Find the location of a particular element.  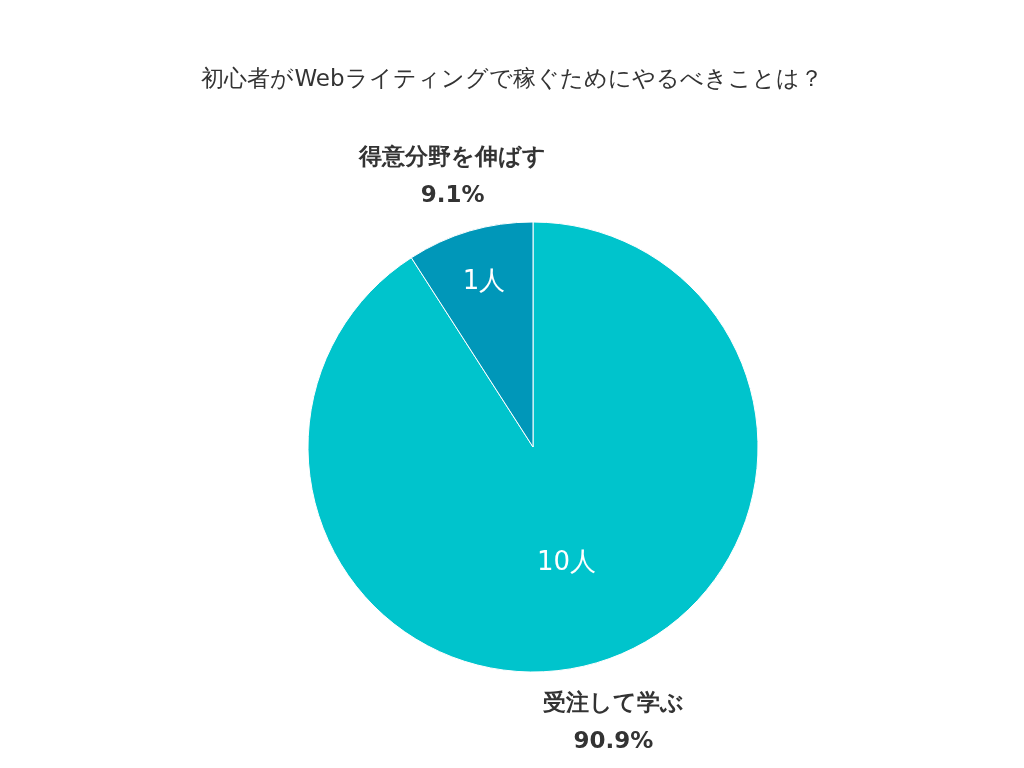

slice-label: 受注して学ぶ is located at coordinates (613, 702).